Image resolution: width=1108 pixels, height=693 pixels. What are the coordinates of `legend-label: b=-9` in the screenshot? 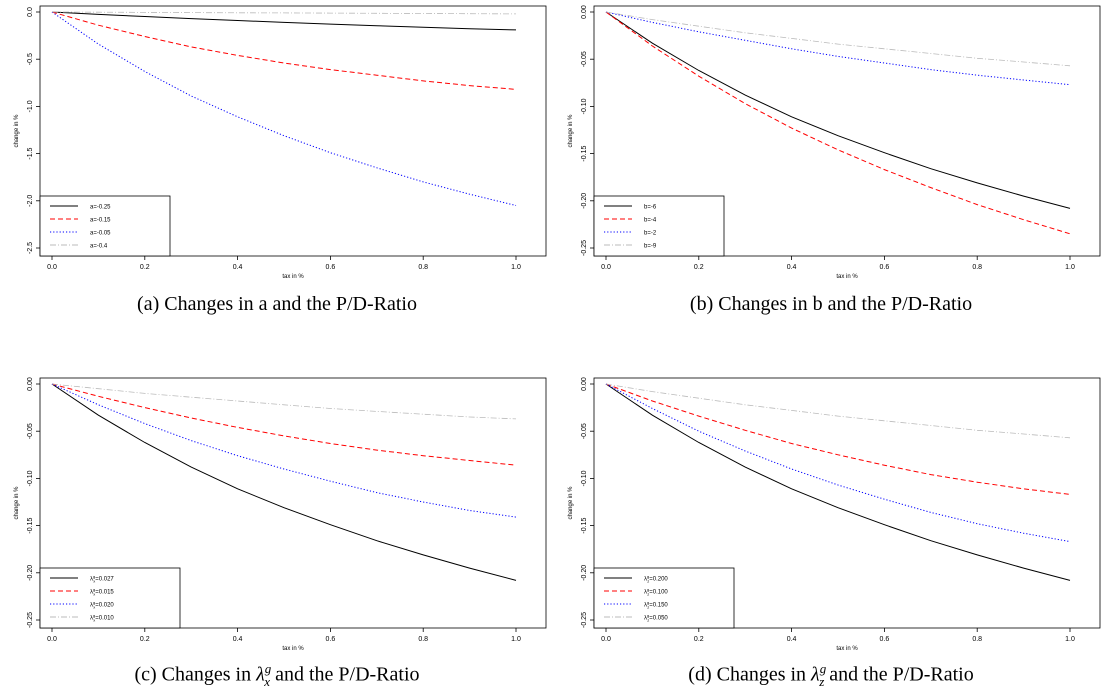 It's located at (650, 247).